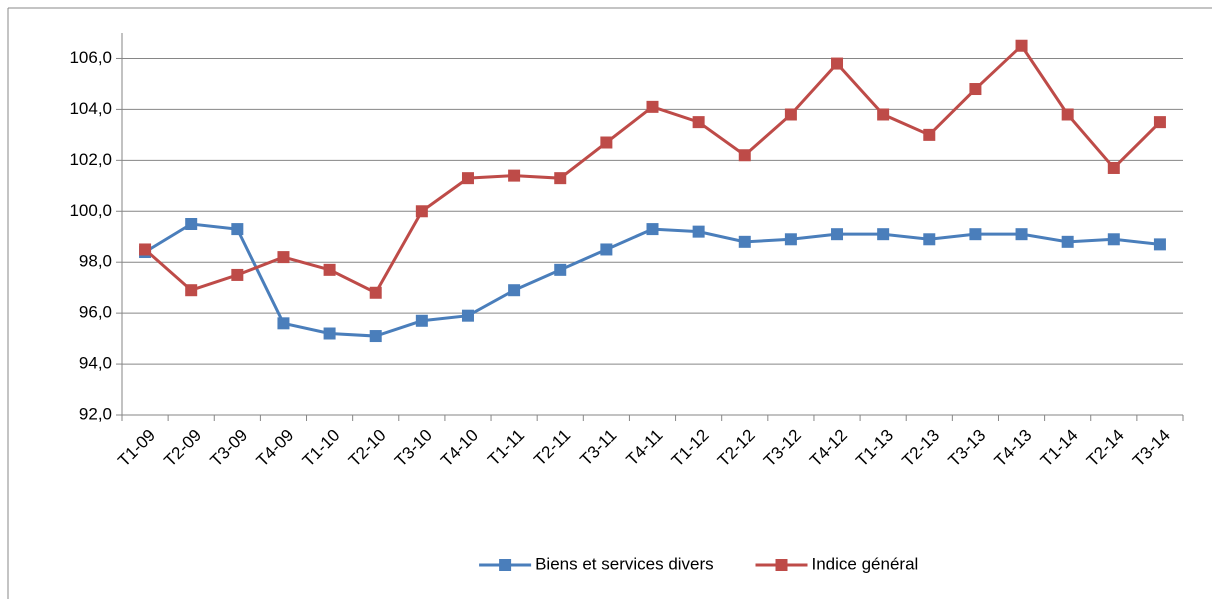  What do you see at coordinates (967, 448) in the screenshot?
I see `x-tick-label: T3-13` at bounding box center [967, 448].